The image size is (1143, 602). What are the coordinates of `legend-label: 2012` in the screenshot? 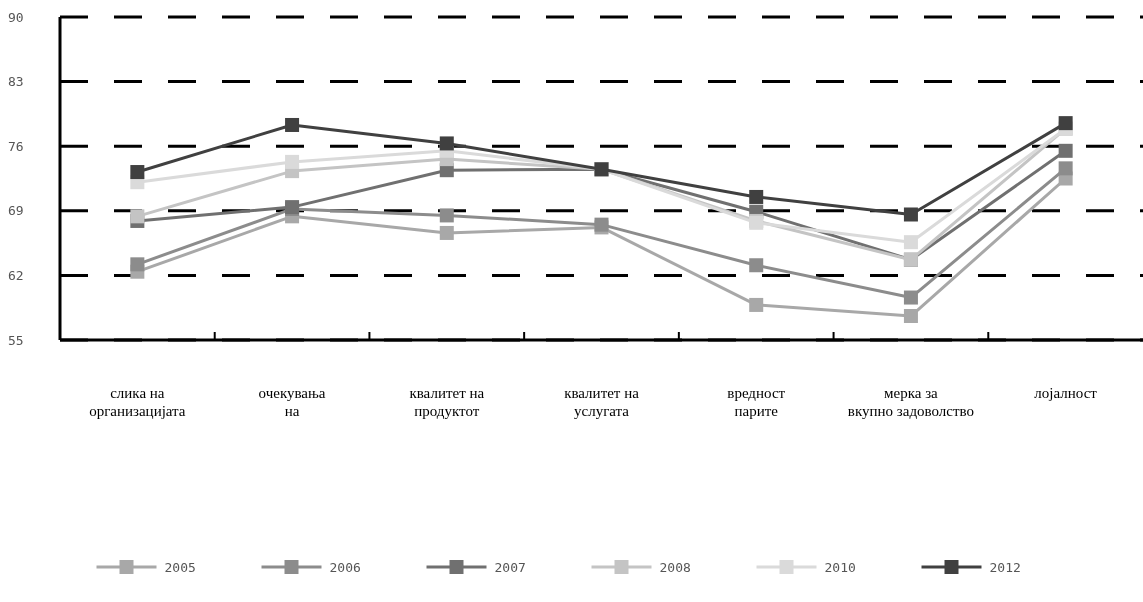 It's located at (1005, 567).